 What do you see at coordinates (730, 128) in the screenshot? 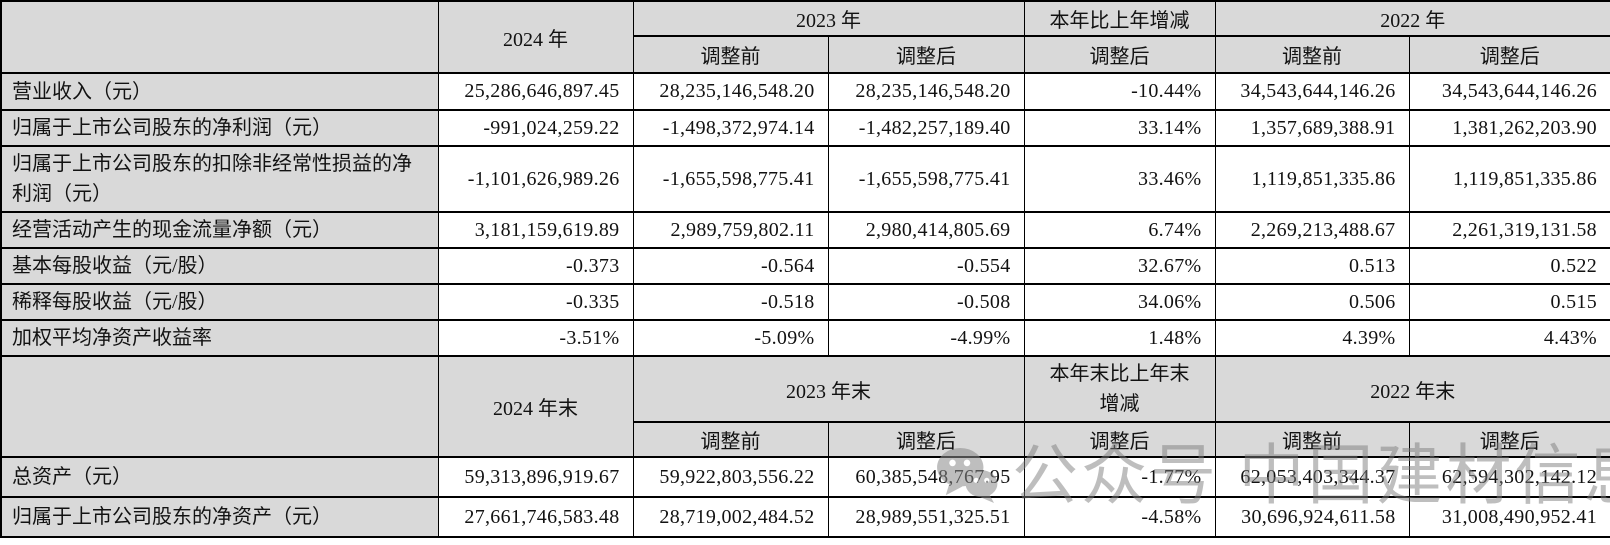
I see `cell-2023-before: -1,498,372,974.14` at bounding box center [730, 128].